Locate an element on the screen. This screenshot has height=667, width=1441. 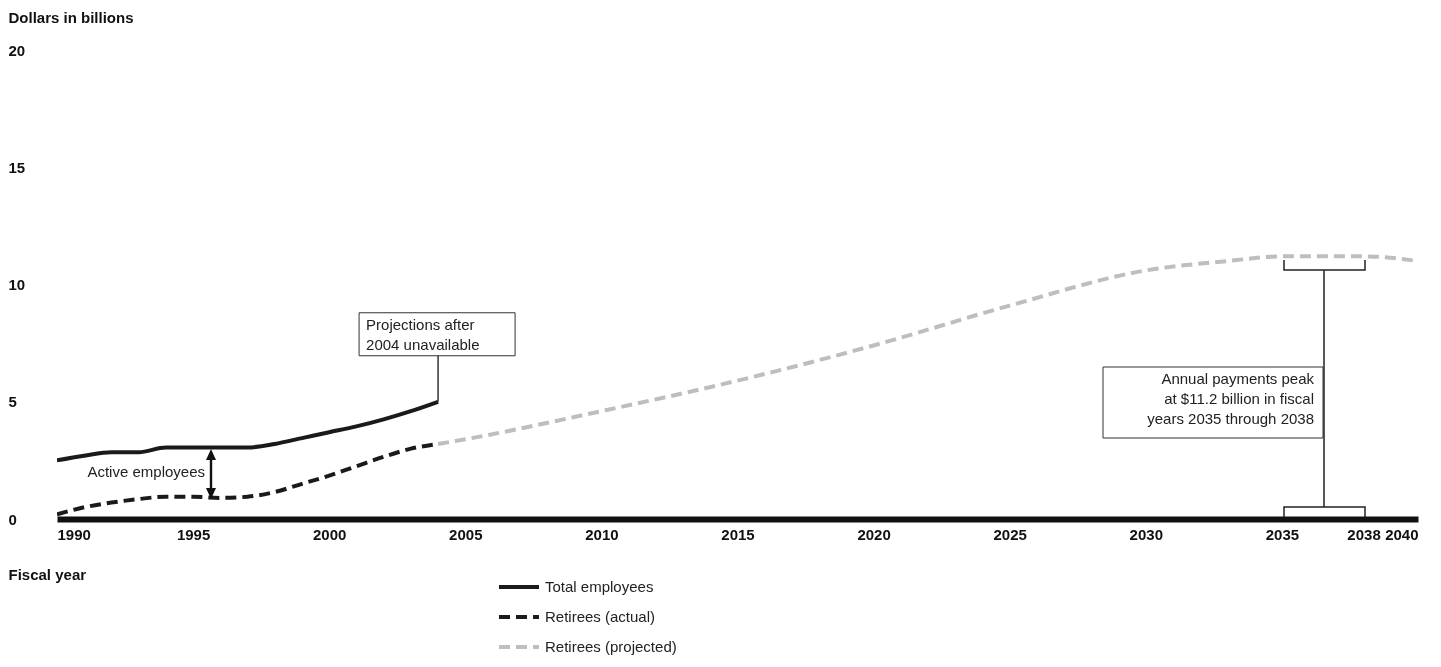
annotation: Projections after 2004 unavailable is located at coordinates (423, 334).